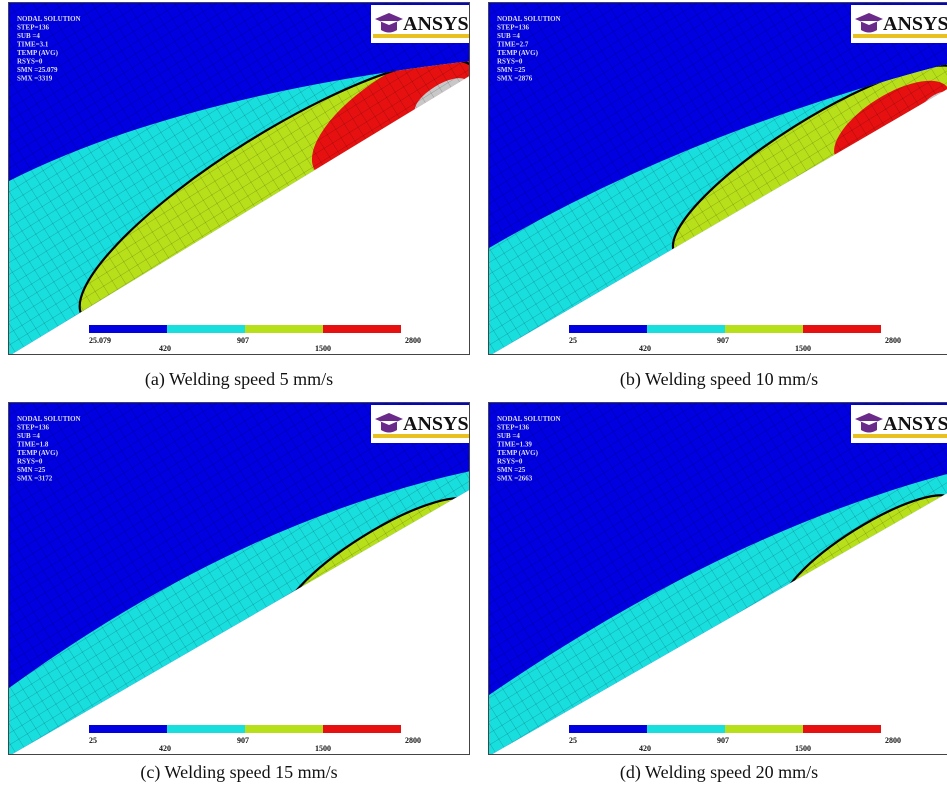 The width and height of the screenshot is (947, 789). Describe the element at coordinates (37, 70) in the screenshot. I see `info-line: SMN =25.079` at that location.